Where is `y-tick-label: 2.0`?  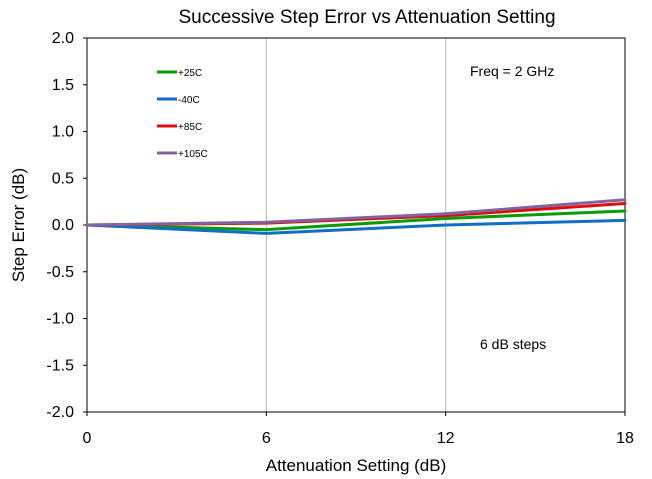 y-tick-label: 2.0 is located at coordinates (63, 38).